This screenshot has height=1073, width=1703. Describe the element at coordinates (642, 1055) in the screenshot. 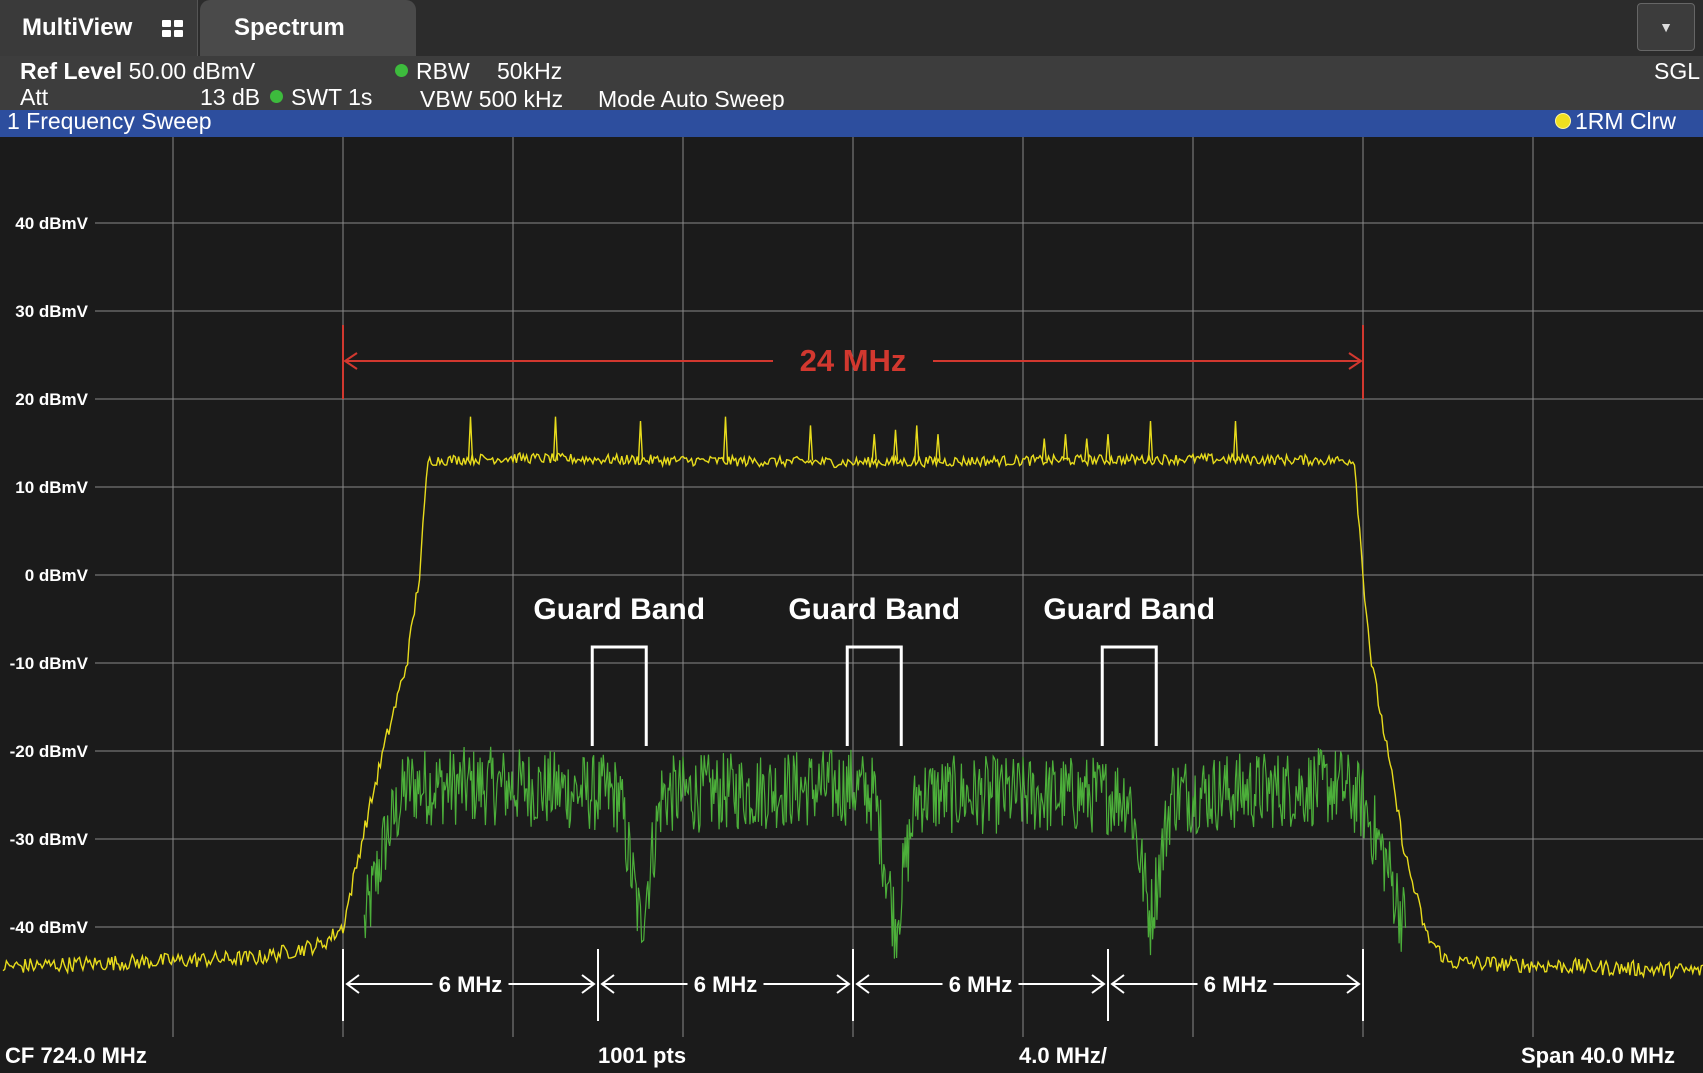

I see `sweep-points: 1001 pts` at that location.